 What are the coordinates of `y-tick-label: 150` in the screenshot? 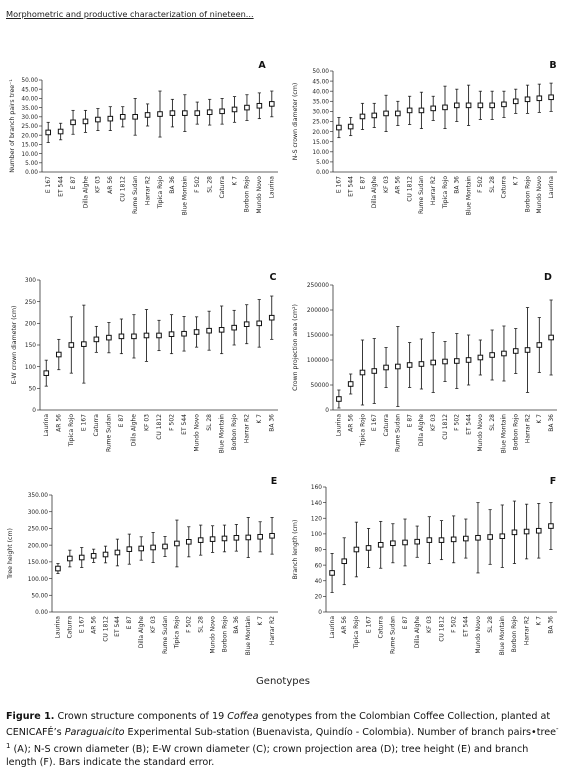 It's located at (30, 346).